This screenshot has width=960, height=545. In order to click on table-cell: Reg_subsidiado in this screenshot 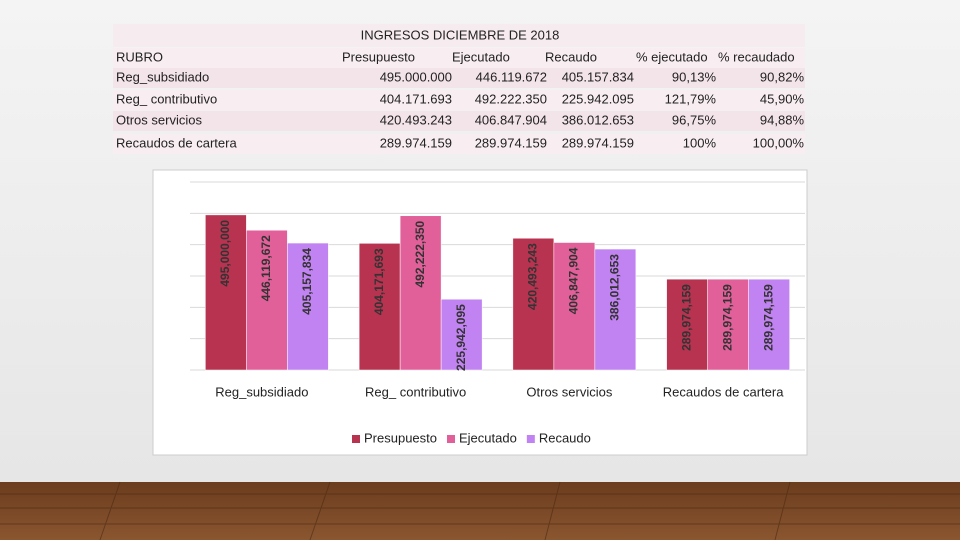, I will do `click(162, 76)`.